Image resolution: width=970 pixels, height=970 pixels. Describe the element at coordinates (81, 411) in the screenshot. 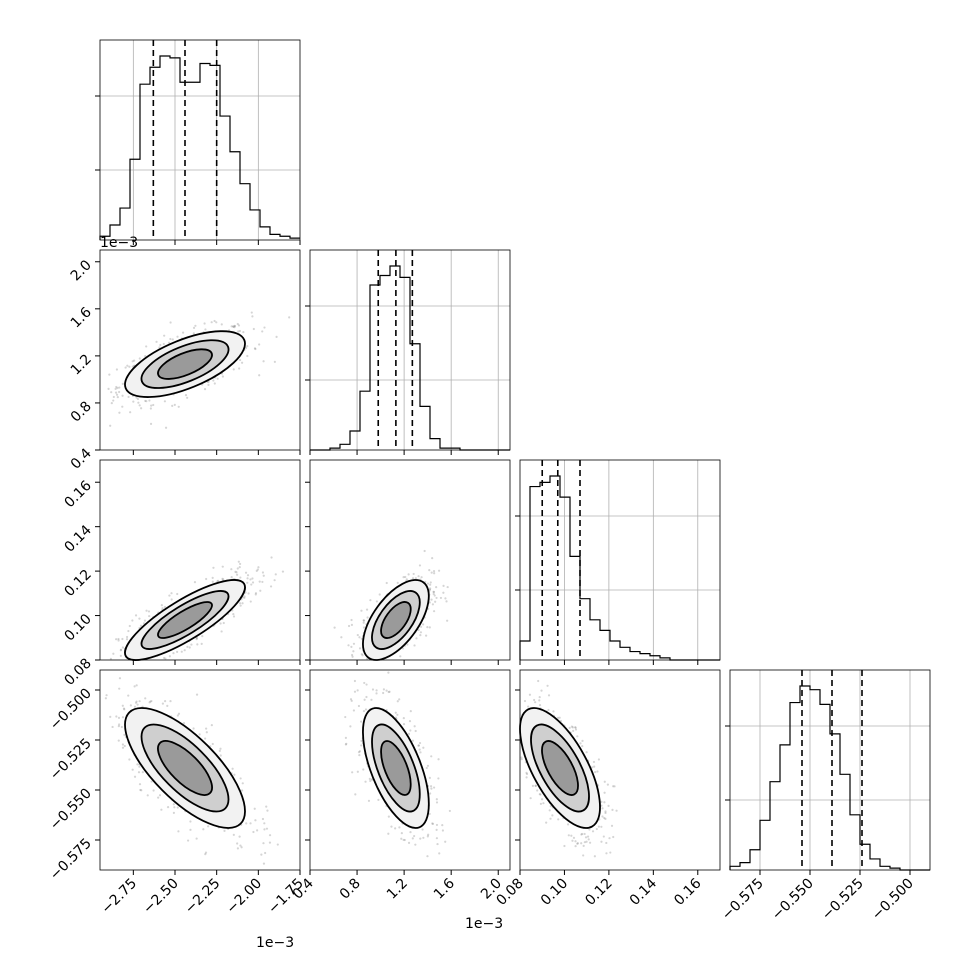

I see `y-tick-label-1-1: 0.8` at that location.